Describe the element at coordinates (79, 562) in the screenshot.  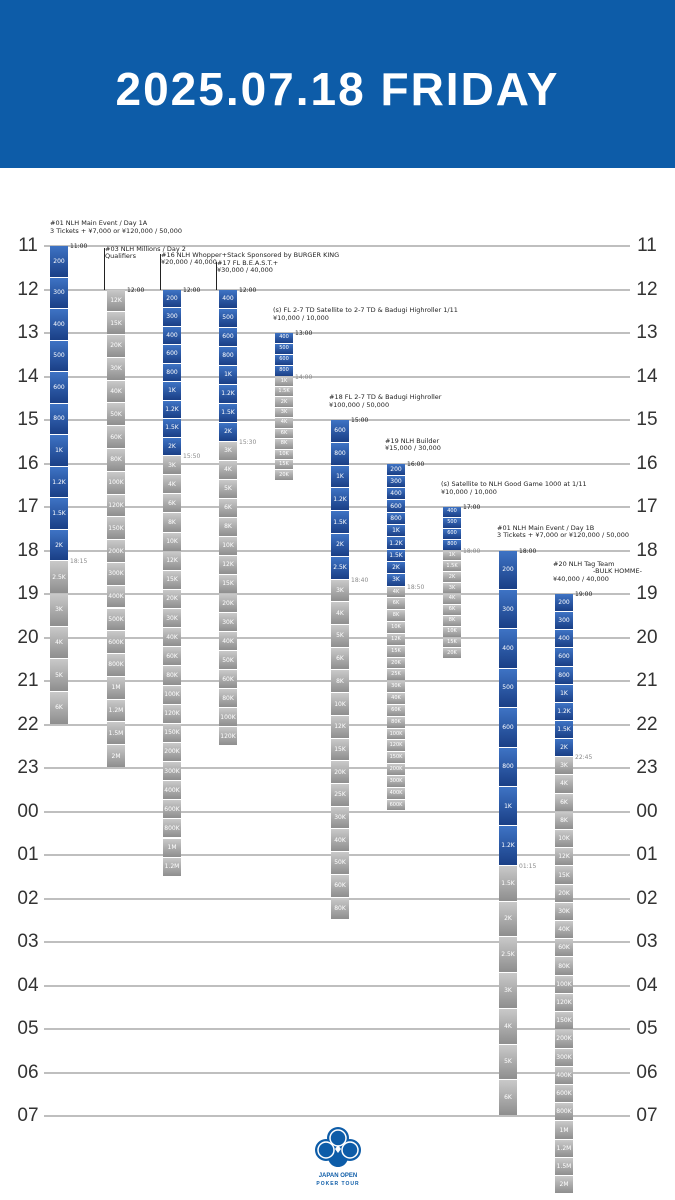
I see `late-registration-label: 18:15` at that location.